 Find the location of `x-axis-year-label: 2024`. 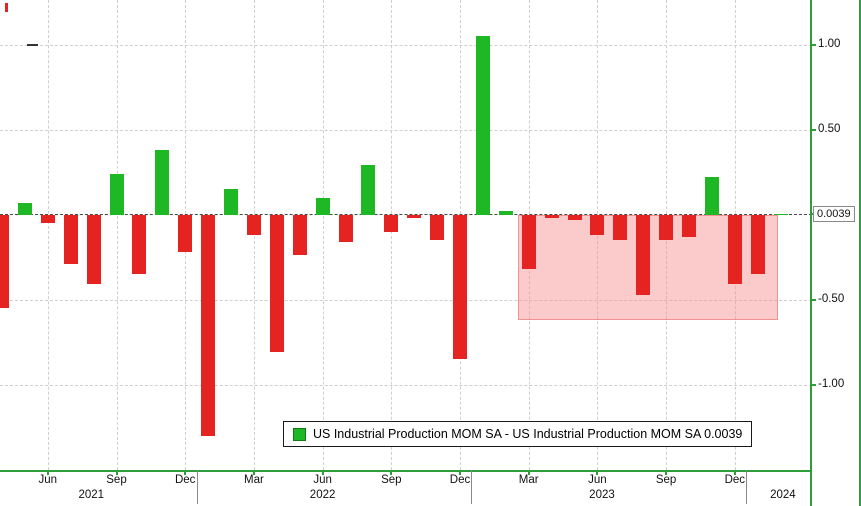

x-axis-year-label: 2024 is located at coordinates (783, 495).